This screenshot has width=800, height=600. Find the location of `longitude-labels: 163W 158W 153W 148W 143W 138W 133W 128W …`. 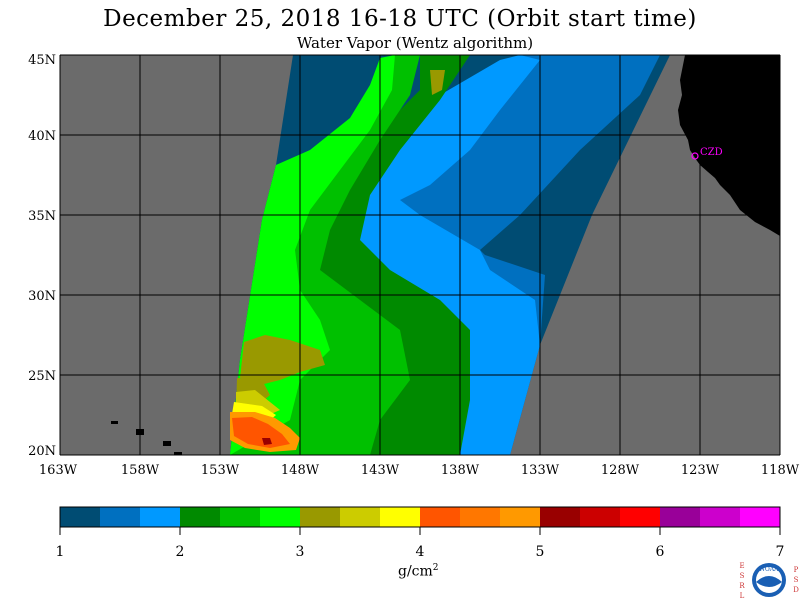

longitude-labels: 163W 158W 153W 148W 143W 138W 133W 128W … is located at coordinates (419, 470).